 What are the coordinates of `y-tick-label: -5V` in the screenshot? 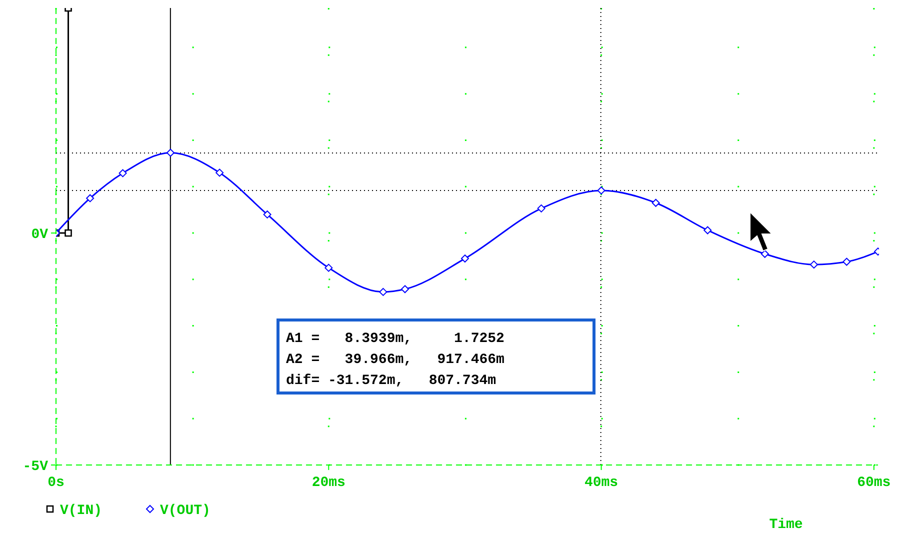 It's located at (35, 467).